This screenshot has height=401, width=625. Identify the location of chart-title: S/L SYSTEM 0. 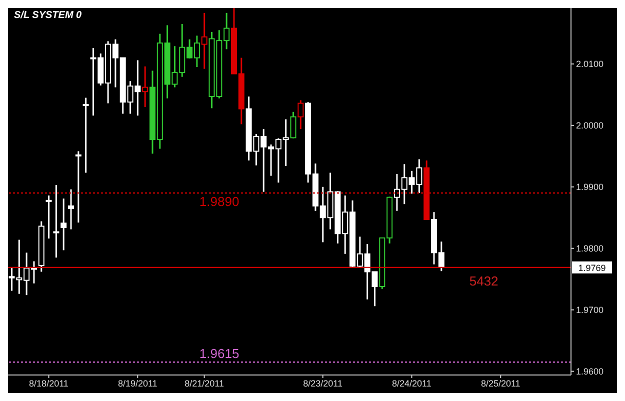
(48, 15).